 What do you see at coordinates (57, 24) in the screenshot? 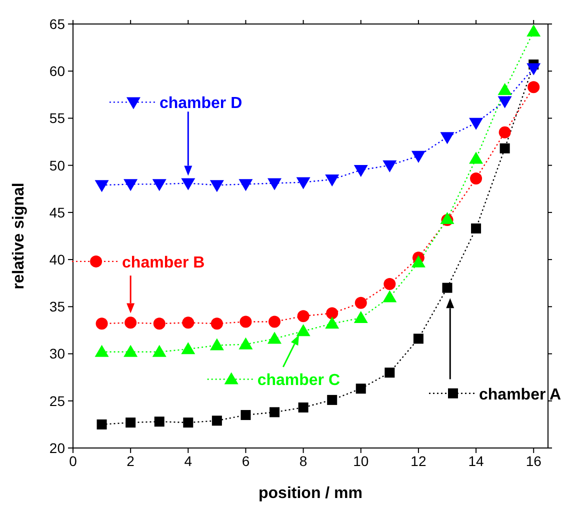
I see `y-tick-label: 65` at bounding box center [57, 24].